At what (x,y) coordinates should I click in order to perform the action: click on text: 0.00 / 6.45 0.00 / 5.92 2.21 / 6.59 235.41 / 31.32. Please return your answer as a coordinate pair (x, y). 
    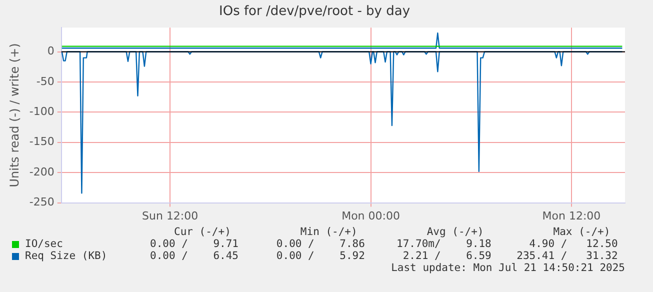
    Looking at the image, I should click on (384, 256).